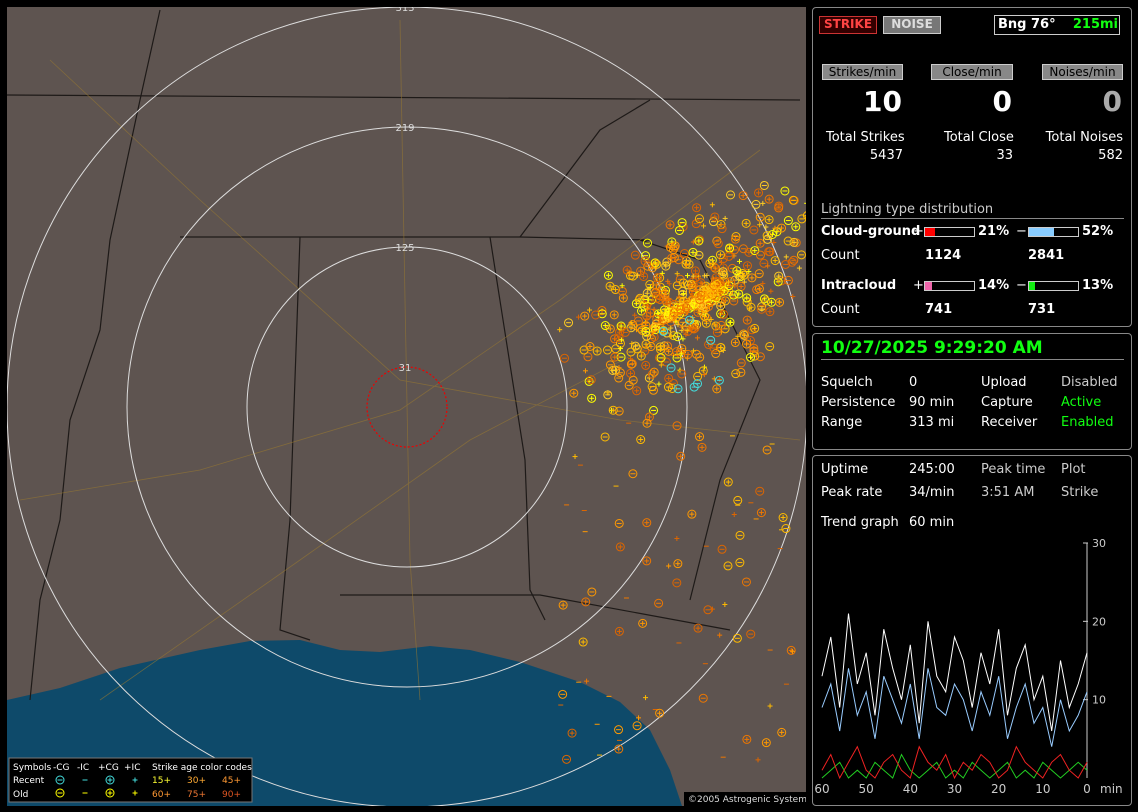 The width and height of the screenshot is (1138, 812). What do you see at coordinates (1027, 24) in the screenshot?
I see `bearing: Bng 76°` at bounding box center [1027, 24].